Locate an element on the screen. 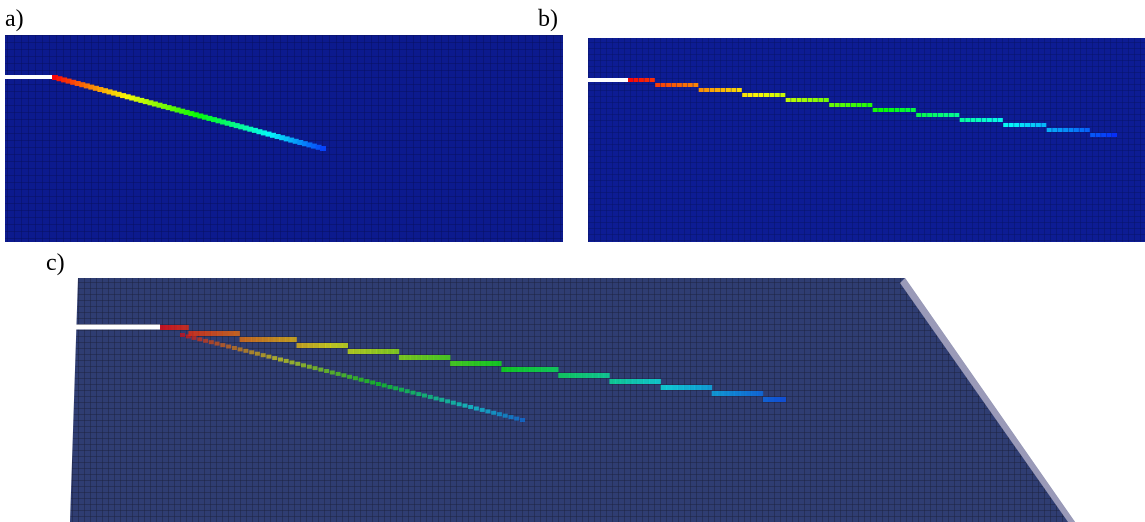 The height and width of the screenshot is (522, 1145). panel-label: a) is located at coordinates (14, 19).